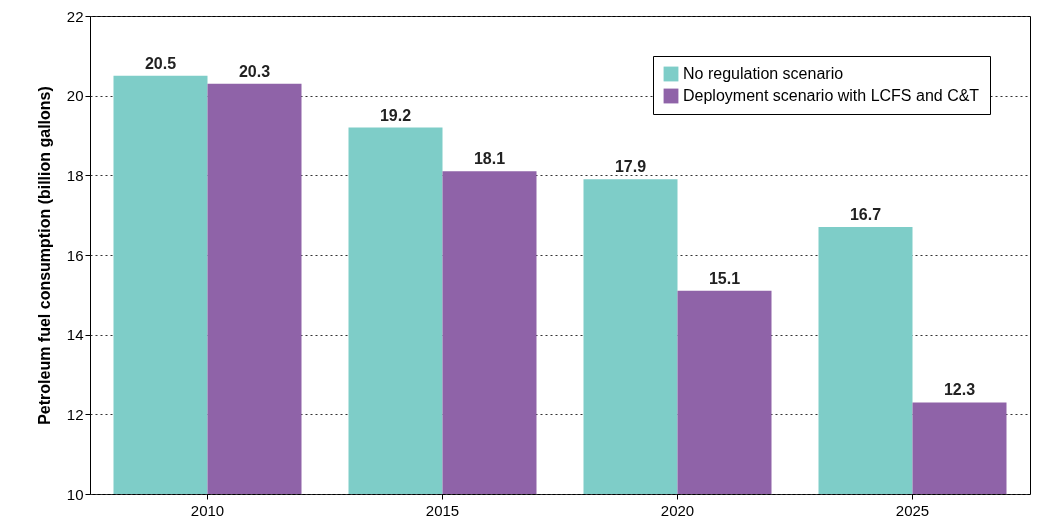 This screenshot has height=527, width=1040. I want to click on x-tick-label: 2010, so click(207, 510).